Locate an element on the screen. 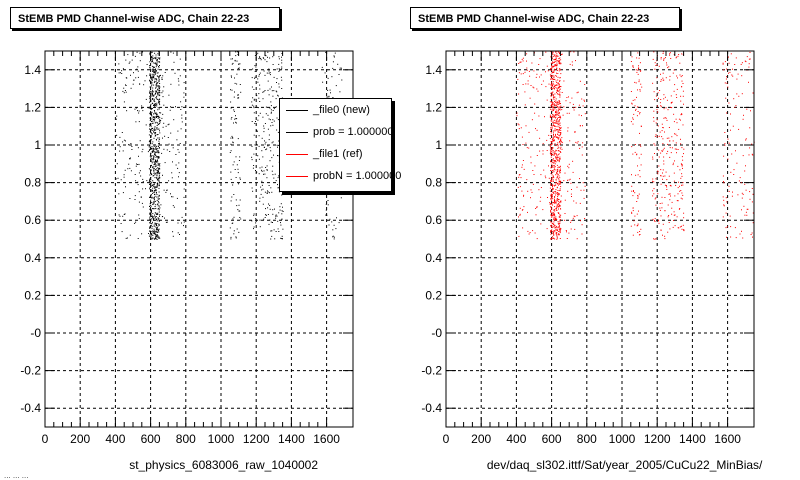 The image size is (800, 480). legend-label: _file1 (ref) is located at coordinates (338, 154).